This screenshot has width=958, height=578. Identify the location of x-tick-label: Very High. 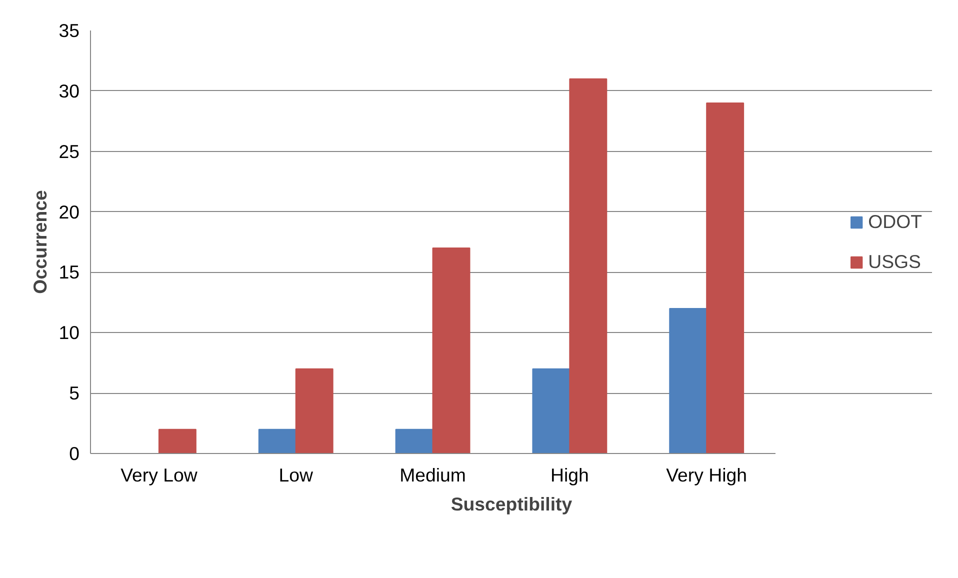
(707, 475).